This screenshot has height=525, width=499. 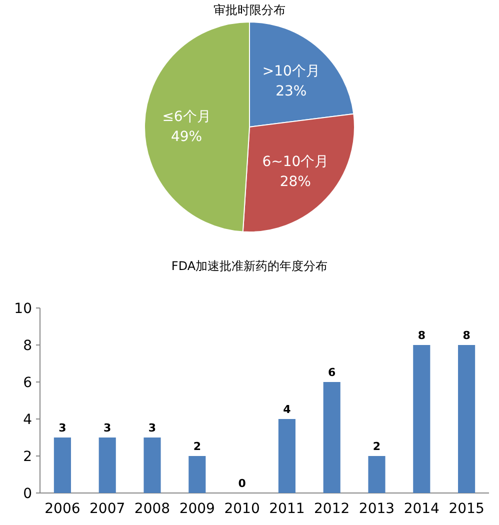 What do you see at coordinates (332, 509) in the screenshot?
I see `x-tick-label: 2012` at bounding box center [332, 509].